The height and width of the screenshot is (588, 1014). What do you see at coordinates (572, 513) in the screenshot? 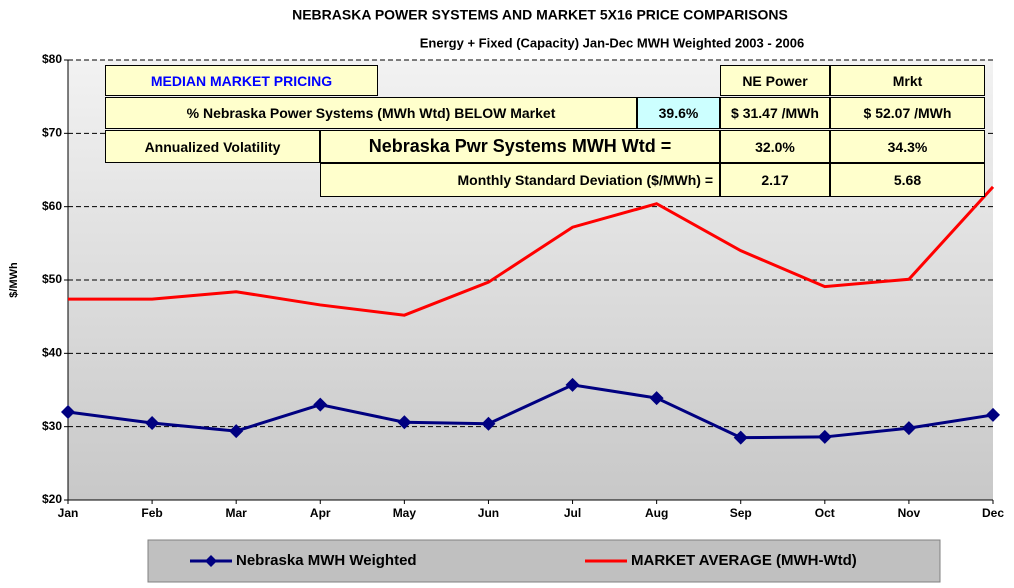
I see `x-tick-label: Jul` at bounding box center [572, 513].